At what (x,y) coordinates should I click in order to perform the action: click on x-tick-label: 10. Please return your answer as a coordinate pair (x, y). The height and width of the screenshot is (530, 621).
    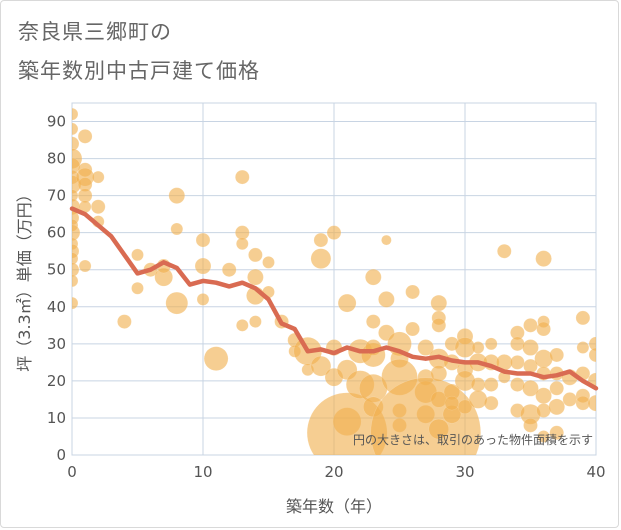
    Looking at the image, I should click on (202, 472).